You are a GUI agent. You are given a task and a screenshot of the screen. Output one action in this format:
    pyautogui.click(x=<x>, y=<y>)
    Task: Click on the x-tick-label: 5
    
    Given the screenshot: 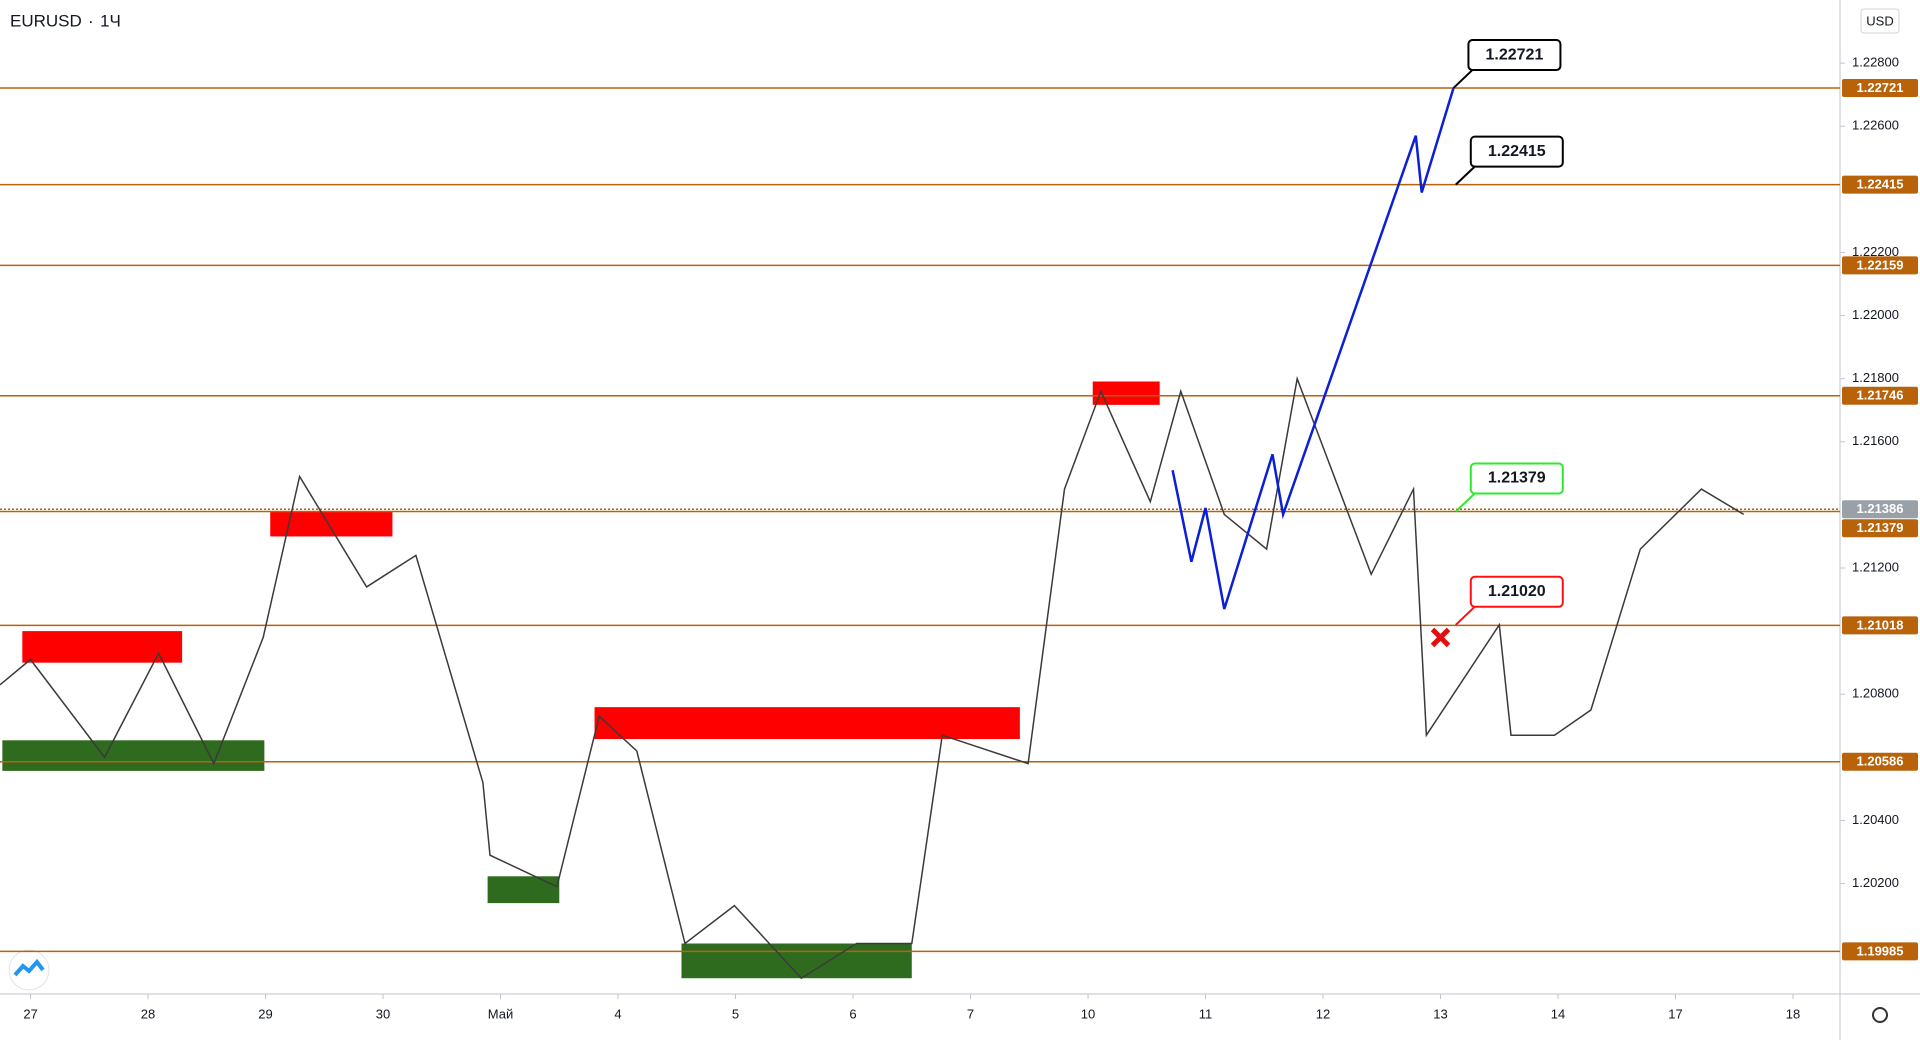 What is the action you would take?
    pyautogui.click(x=735, y=1013)
    